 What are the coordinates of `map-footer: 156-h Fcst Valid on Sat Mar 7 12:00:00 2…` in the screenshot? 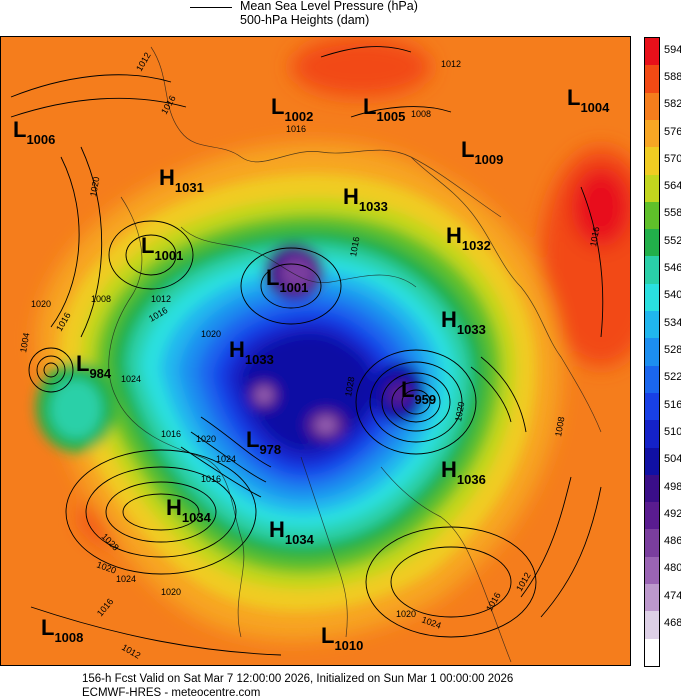 It's located at (362, 686).